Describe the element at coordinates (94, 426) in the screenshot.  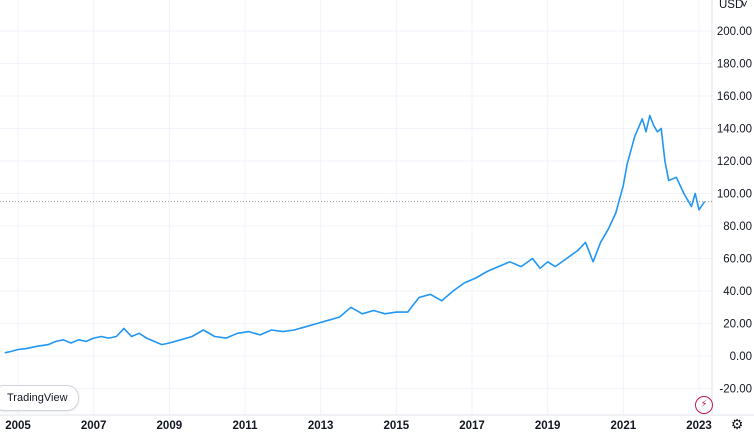
I see `x-tick-label: 2007` at that location.